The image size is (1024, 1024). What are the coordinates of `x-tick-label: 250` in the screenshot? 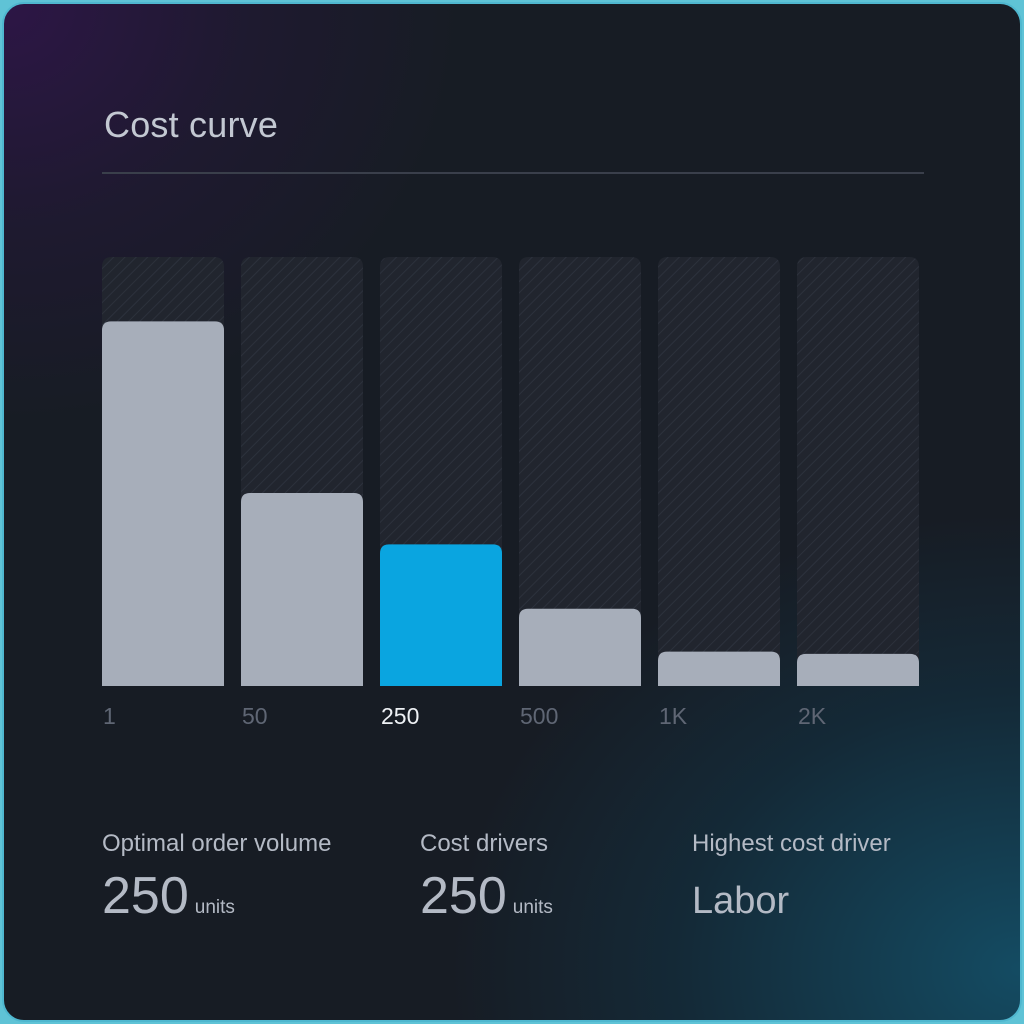 It's located at (400, 716).